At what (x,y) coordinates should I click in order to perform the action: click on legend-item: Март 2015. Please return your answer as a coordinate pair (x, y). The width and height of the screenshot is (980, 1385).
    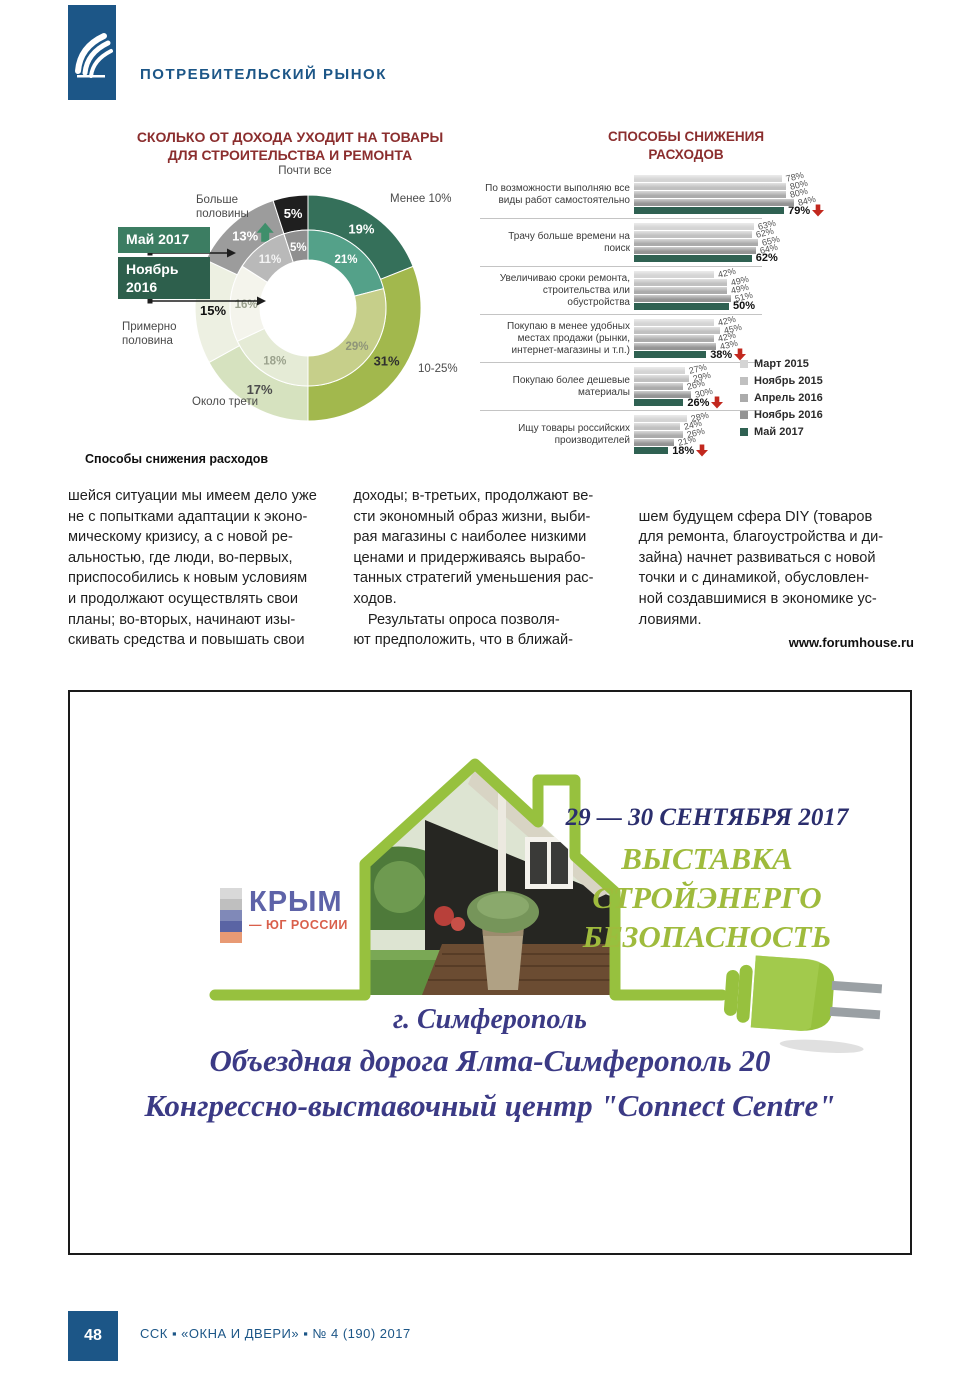
    Looking at the image, I should click on (781, 363).